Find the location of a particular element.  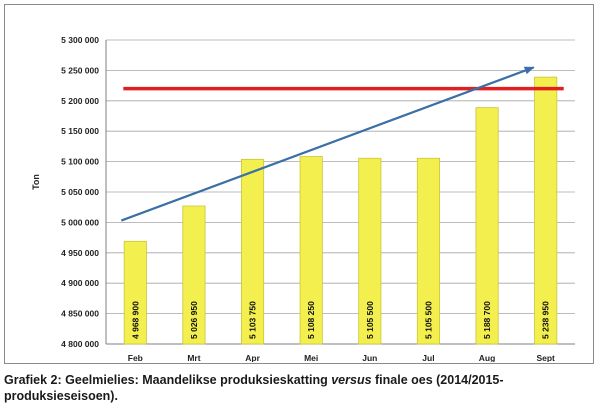

x-tick-label: Feb is located at coordinates (135, 357).